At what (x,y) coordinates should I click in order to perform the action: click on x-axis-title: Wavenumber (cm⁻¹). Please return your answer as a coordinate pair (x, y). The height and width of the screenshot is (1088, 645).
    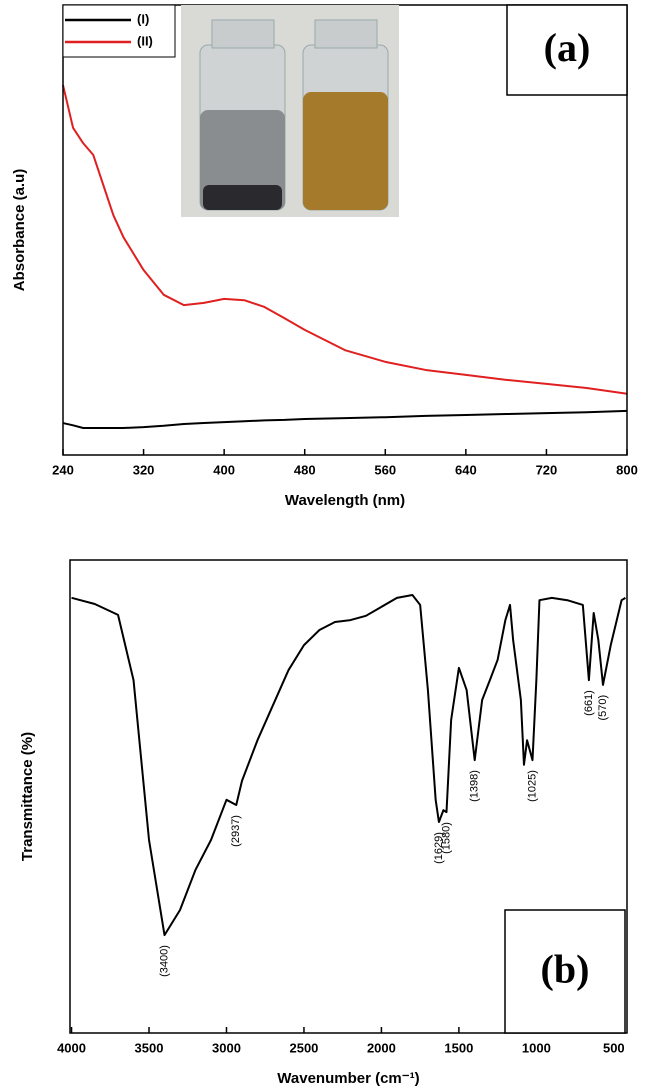
    Looking at the image, I should click on (348, 1078).